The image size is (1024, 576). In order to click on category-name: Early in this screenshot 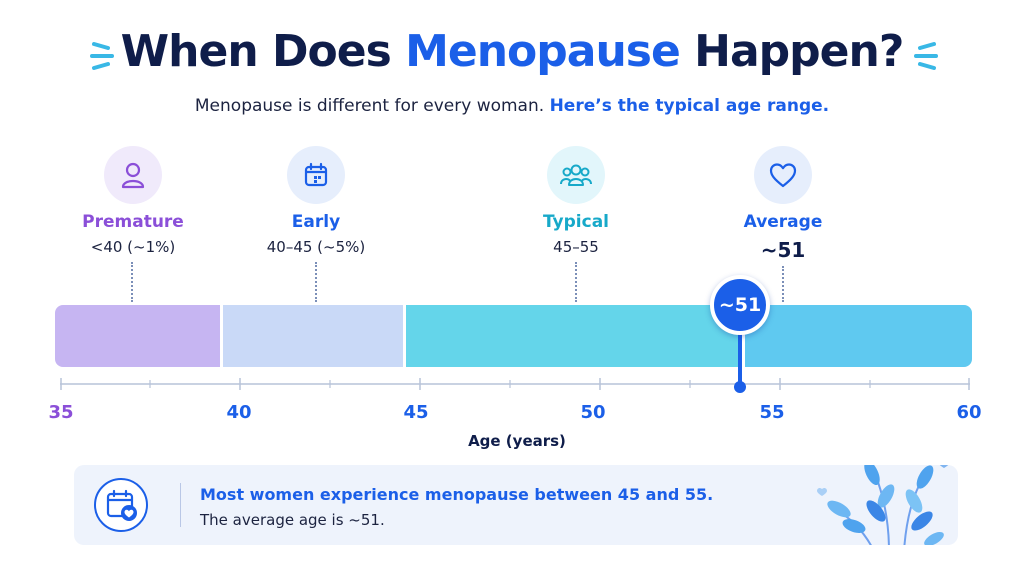, I will do `click(316, 222)`.